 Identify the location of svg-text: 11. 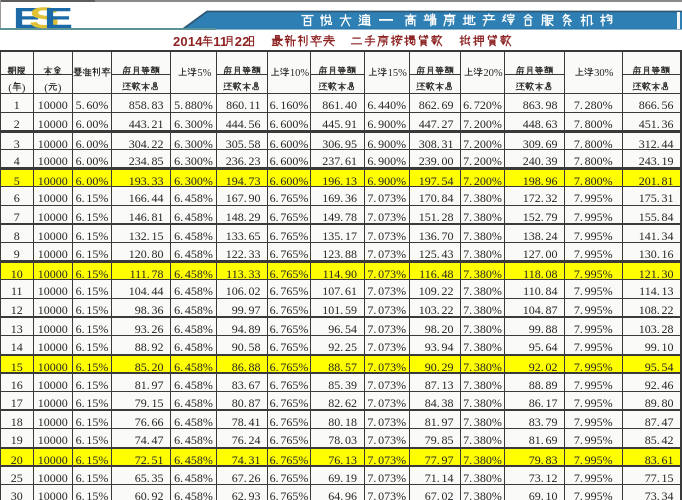
(220, 41).